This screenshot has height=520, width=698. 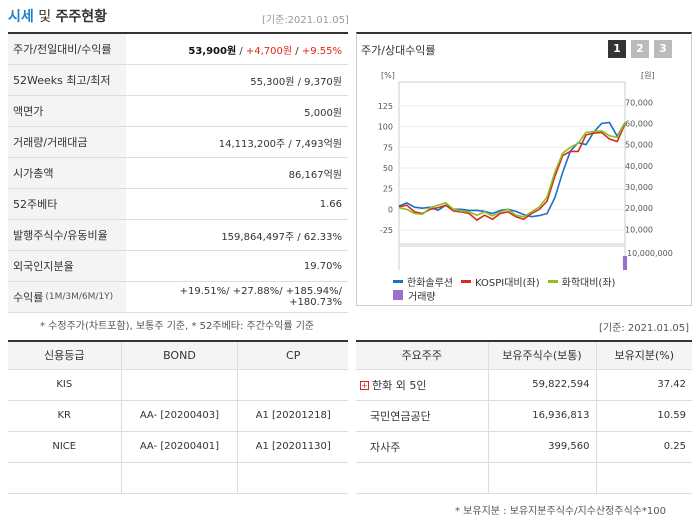 What do you see at coordinates (178, 355) in the screenshot?
I see `table-header-row: 신용등급 BOND CP` at bounding box center [178, 355].